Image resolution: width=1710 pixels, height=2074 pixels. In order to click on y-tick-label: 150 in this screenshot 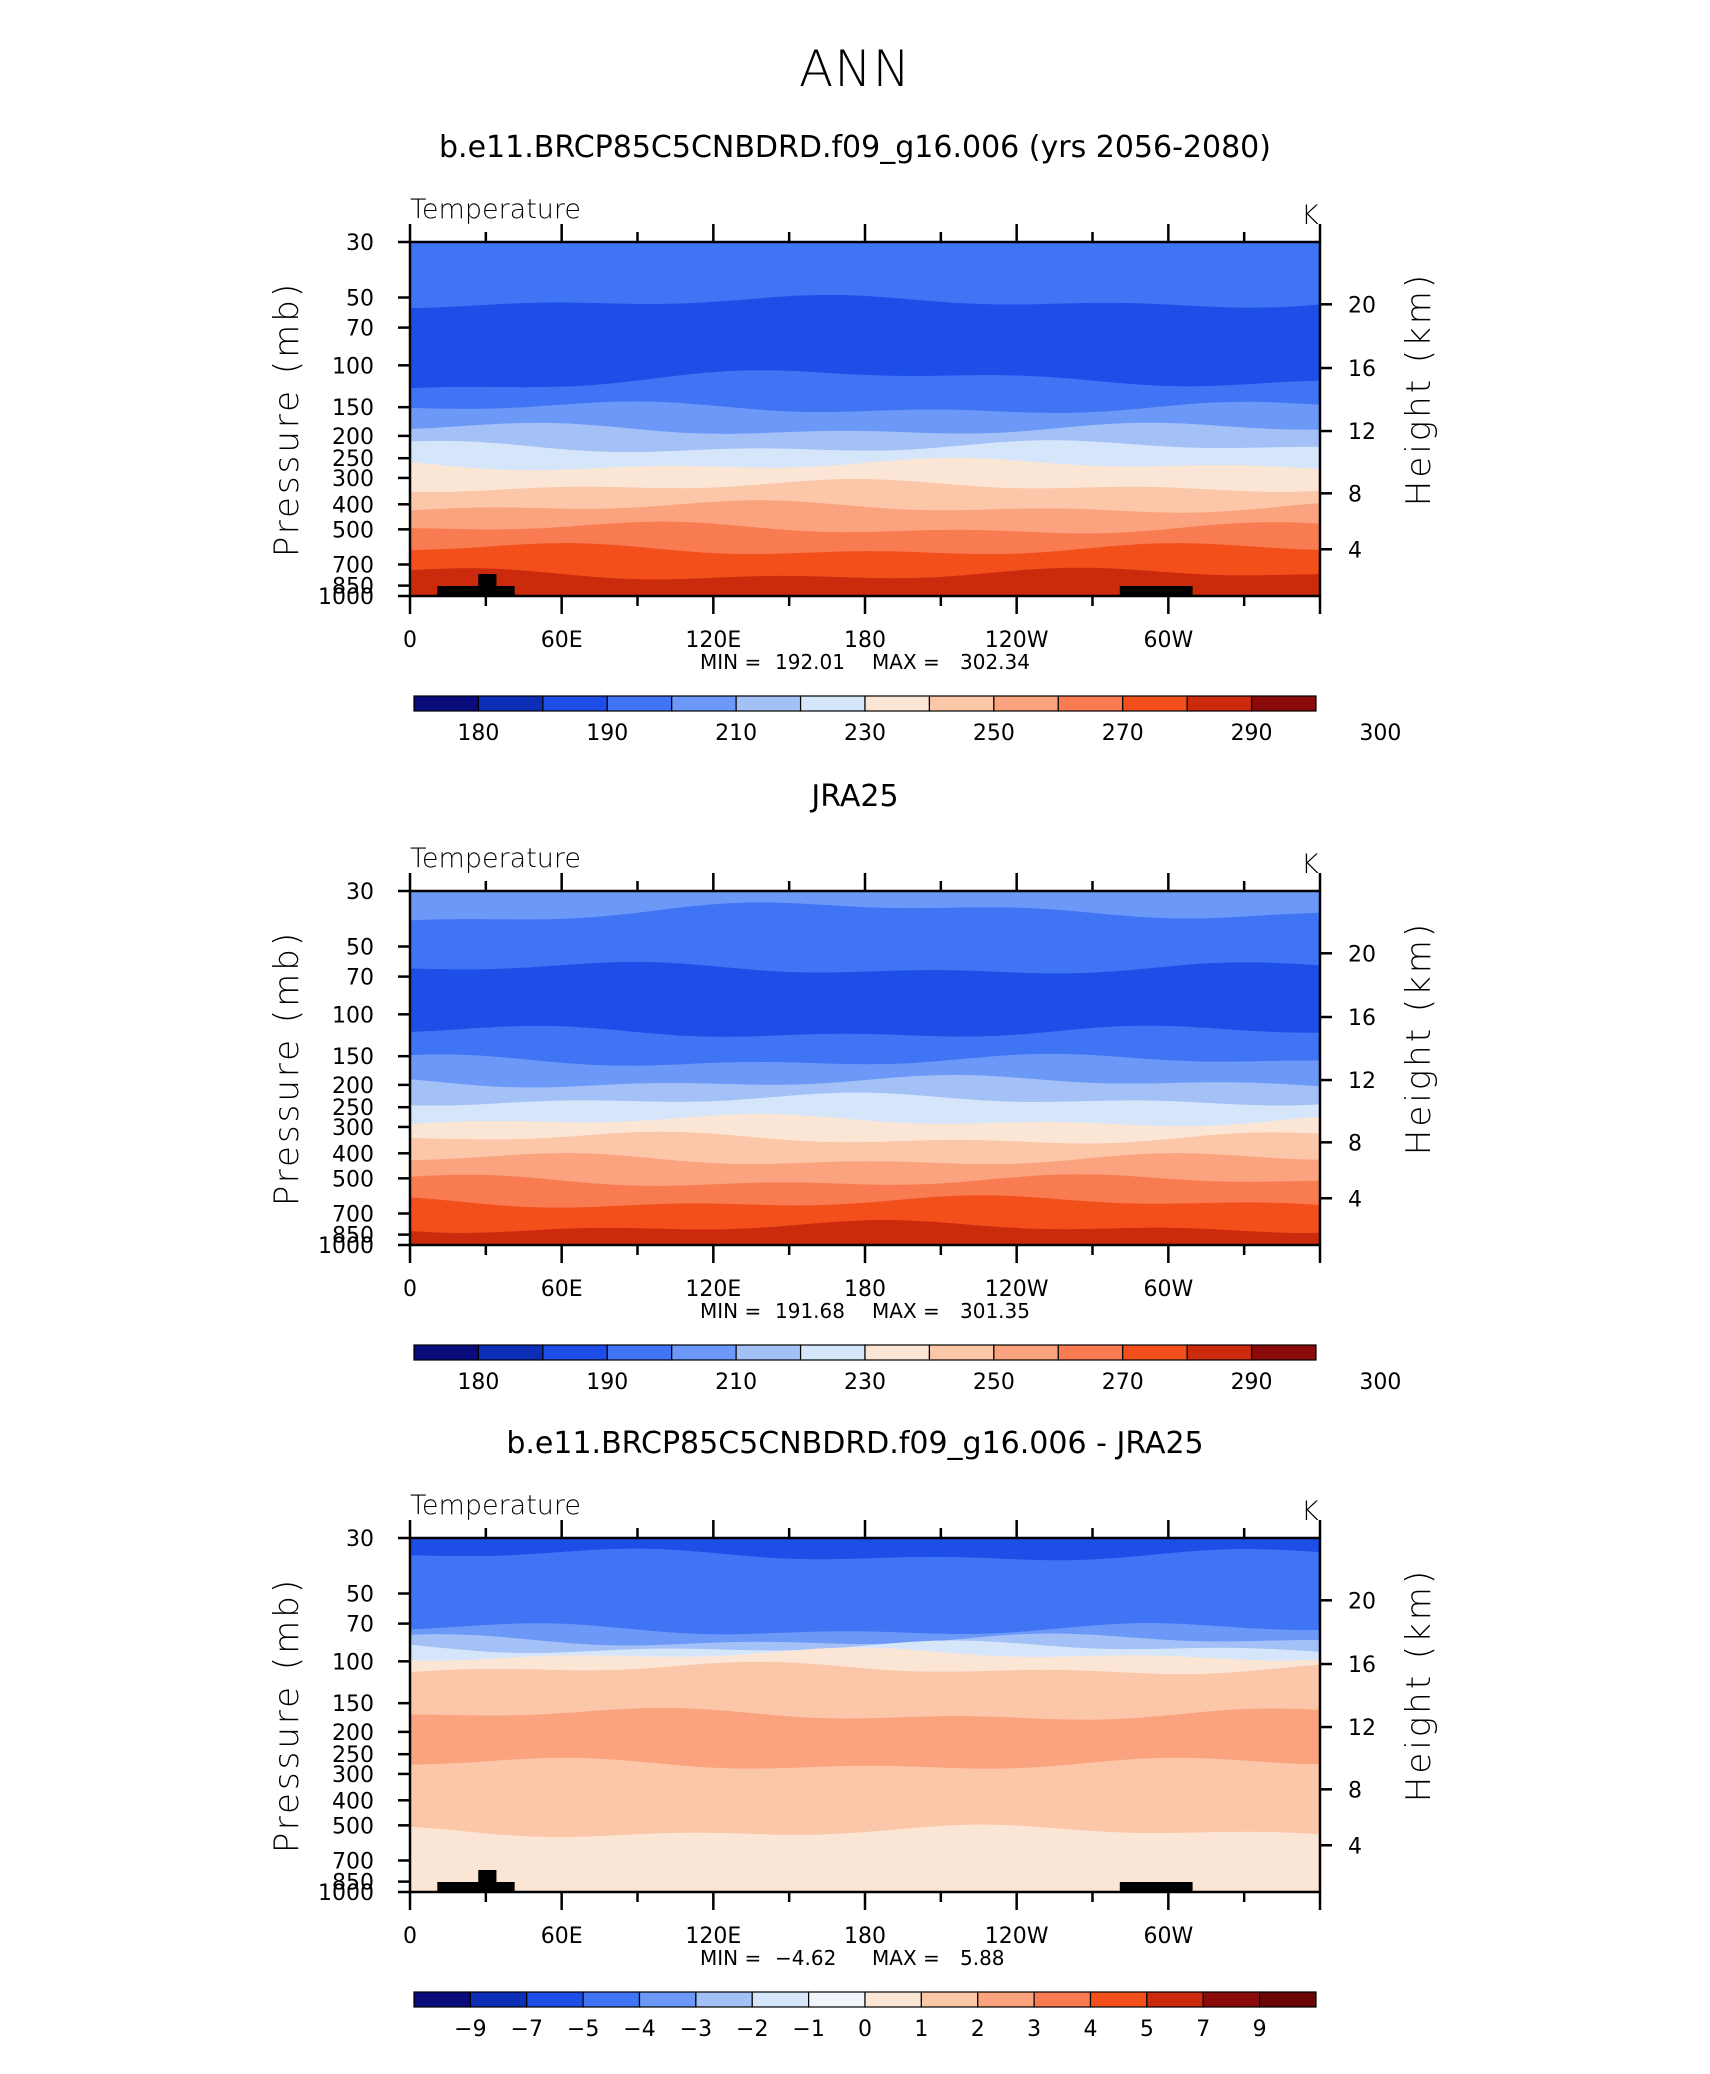, I will do `click(353, 408)`.